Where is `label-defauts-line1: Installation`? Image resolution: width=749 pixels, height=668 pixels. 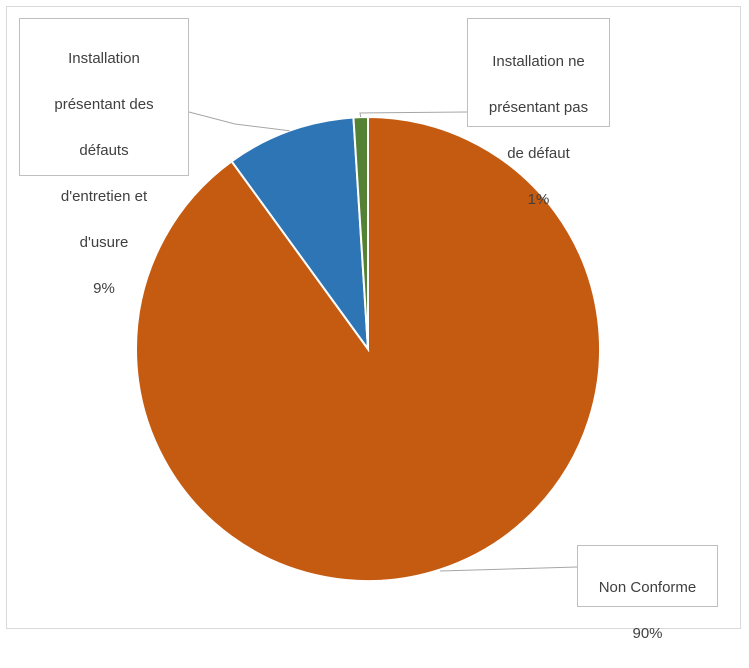
label-defauts-line1: Installation is located at coordinates (104, 58).